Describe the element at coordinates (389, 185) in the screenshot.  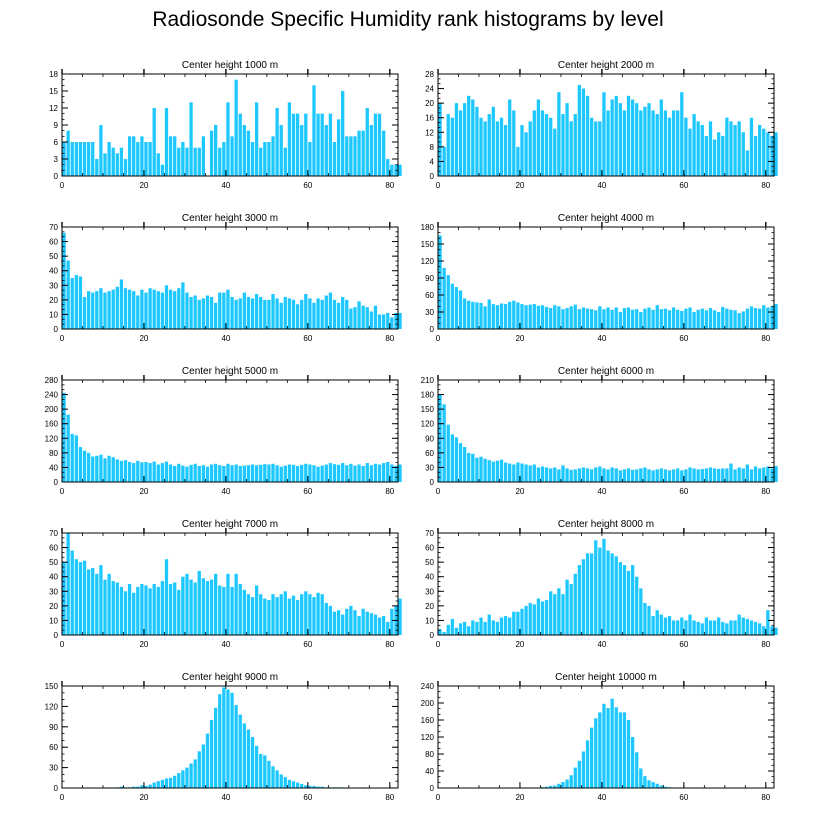
I see `x-tick-label: 80` at that location.